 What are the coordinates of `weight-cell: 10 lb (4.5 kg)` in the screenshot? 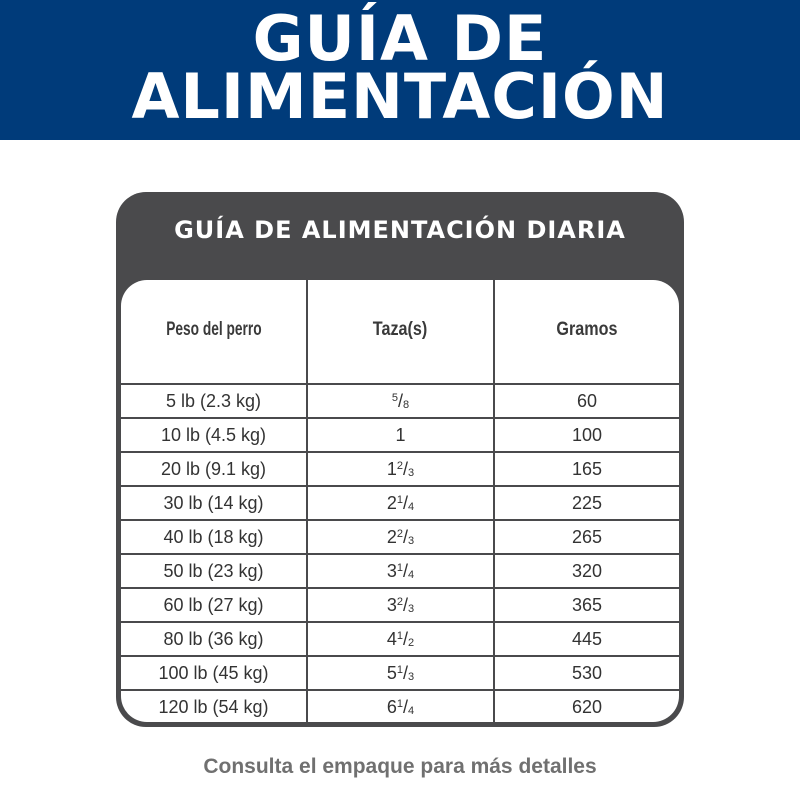 It's located at (213, 434).